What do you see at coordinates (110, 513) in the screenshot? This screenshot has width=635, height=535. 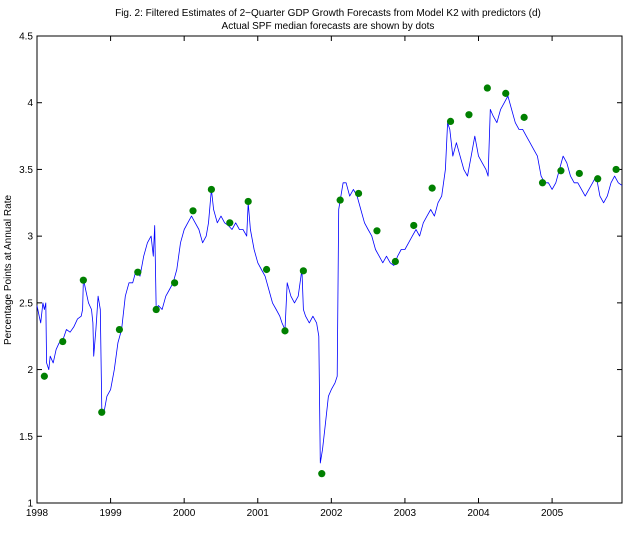 I see `x-tick-label-1: 1999` at bounding box center [110, 513].